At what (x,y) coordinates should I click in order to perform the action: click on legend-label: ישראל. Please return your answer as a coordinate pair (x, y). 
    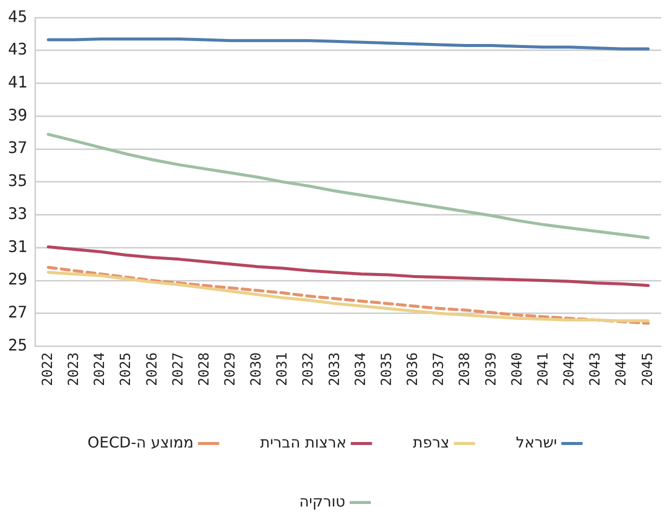
    Looking at the image, I should click on (536, 442).